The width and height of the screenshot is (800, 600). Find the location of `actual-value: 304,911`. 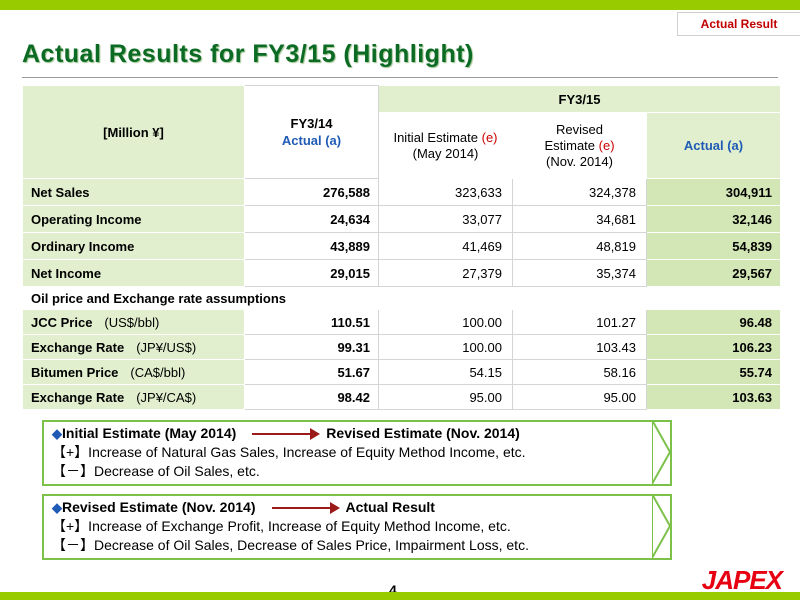

actual-value: 304,911 is located at coordinates (713, 192).